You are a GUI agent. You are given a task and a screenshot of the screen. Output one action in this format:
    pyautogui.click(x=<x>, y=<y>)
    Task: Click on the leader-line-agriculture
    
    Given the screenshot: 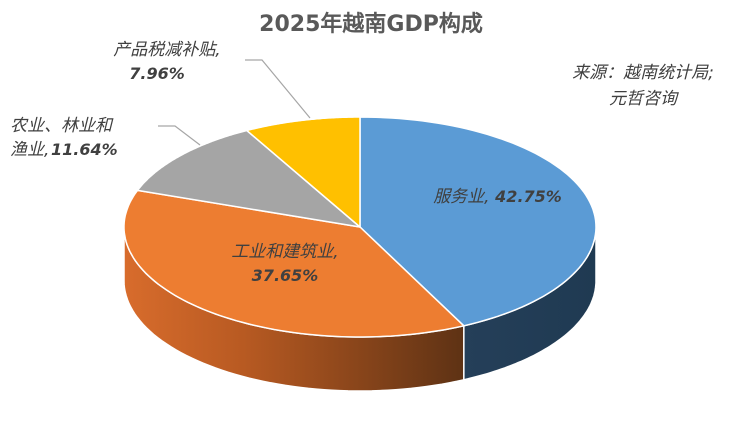 What is the action you would take?
    pyautogui.click(x=179, y=135)
    